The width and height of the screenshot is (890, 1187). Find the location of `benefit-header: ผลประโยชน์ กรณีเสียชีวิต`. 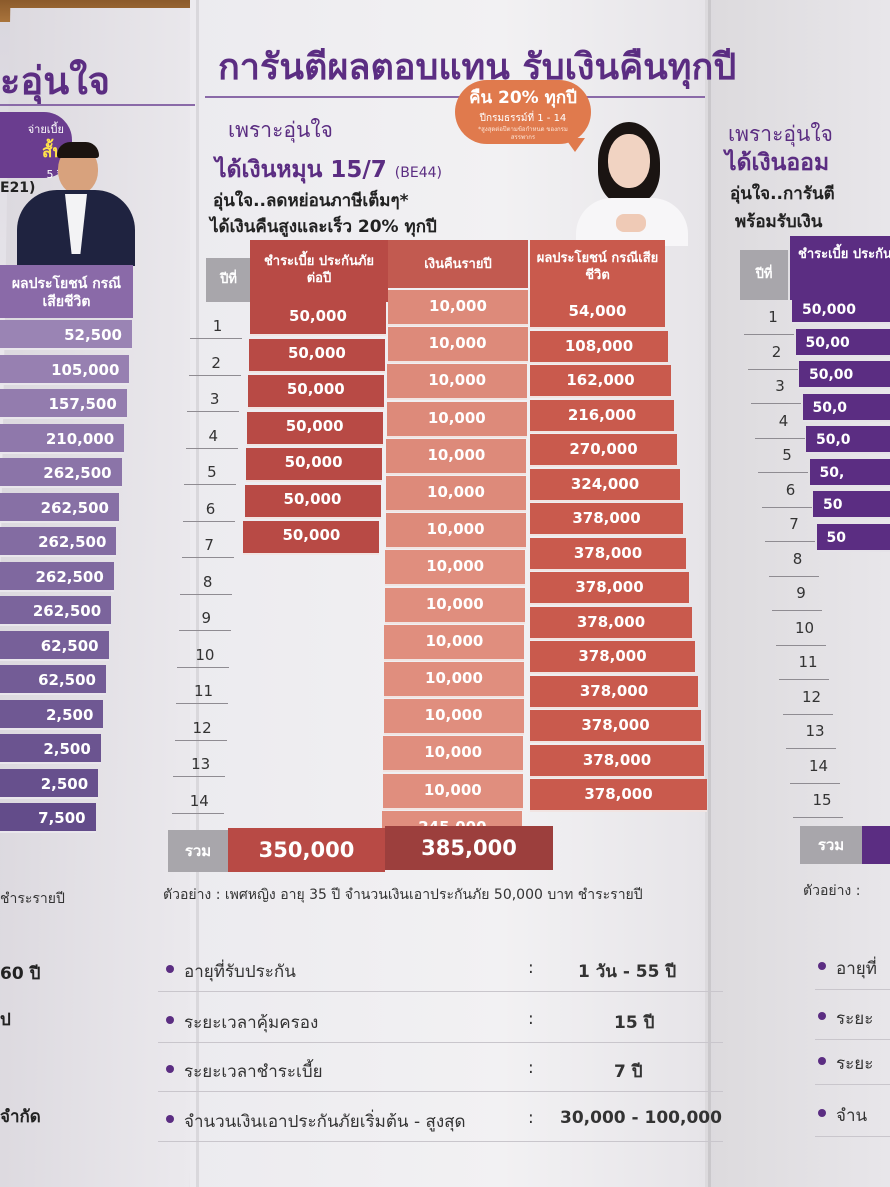

benefit-header: ผลประโยชน์ กรณีเสียชีวิต is located at coordinates (597, 267).